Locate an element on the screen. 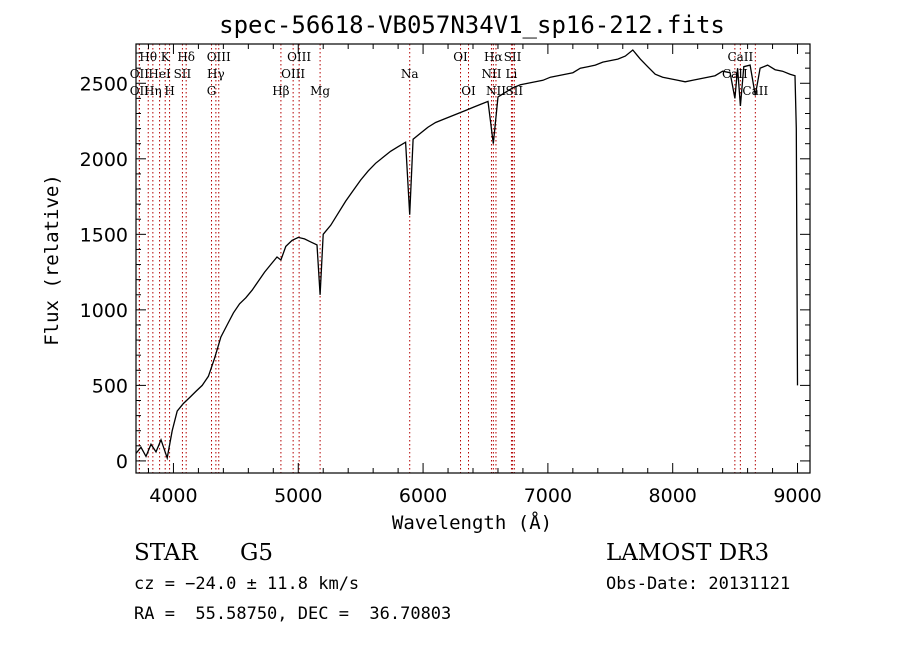 This screenshot has height=649, width=900. y-tick-label: 1000 is located at coordinates (104, 311).